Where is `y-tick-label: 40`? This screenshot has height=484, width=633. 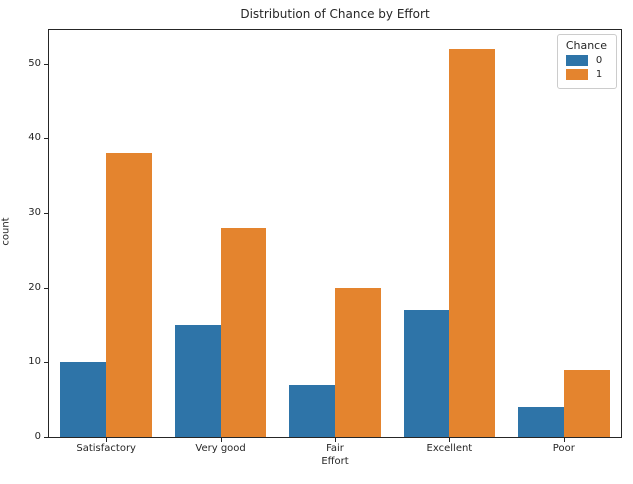 y-tick-label: 40 is located at coordinates (34, 138).